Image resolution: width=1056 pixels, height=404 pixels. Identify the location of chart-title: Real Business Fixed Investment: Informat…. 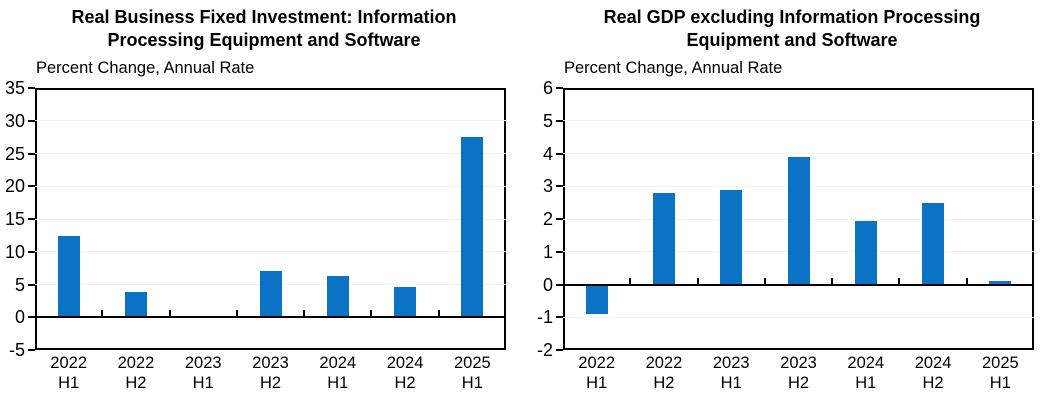
(264, 29).